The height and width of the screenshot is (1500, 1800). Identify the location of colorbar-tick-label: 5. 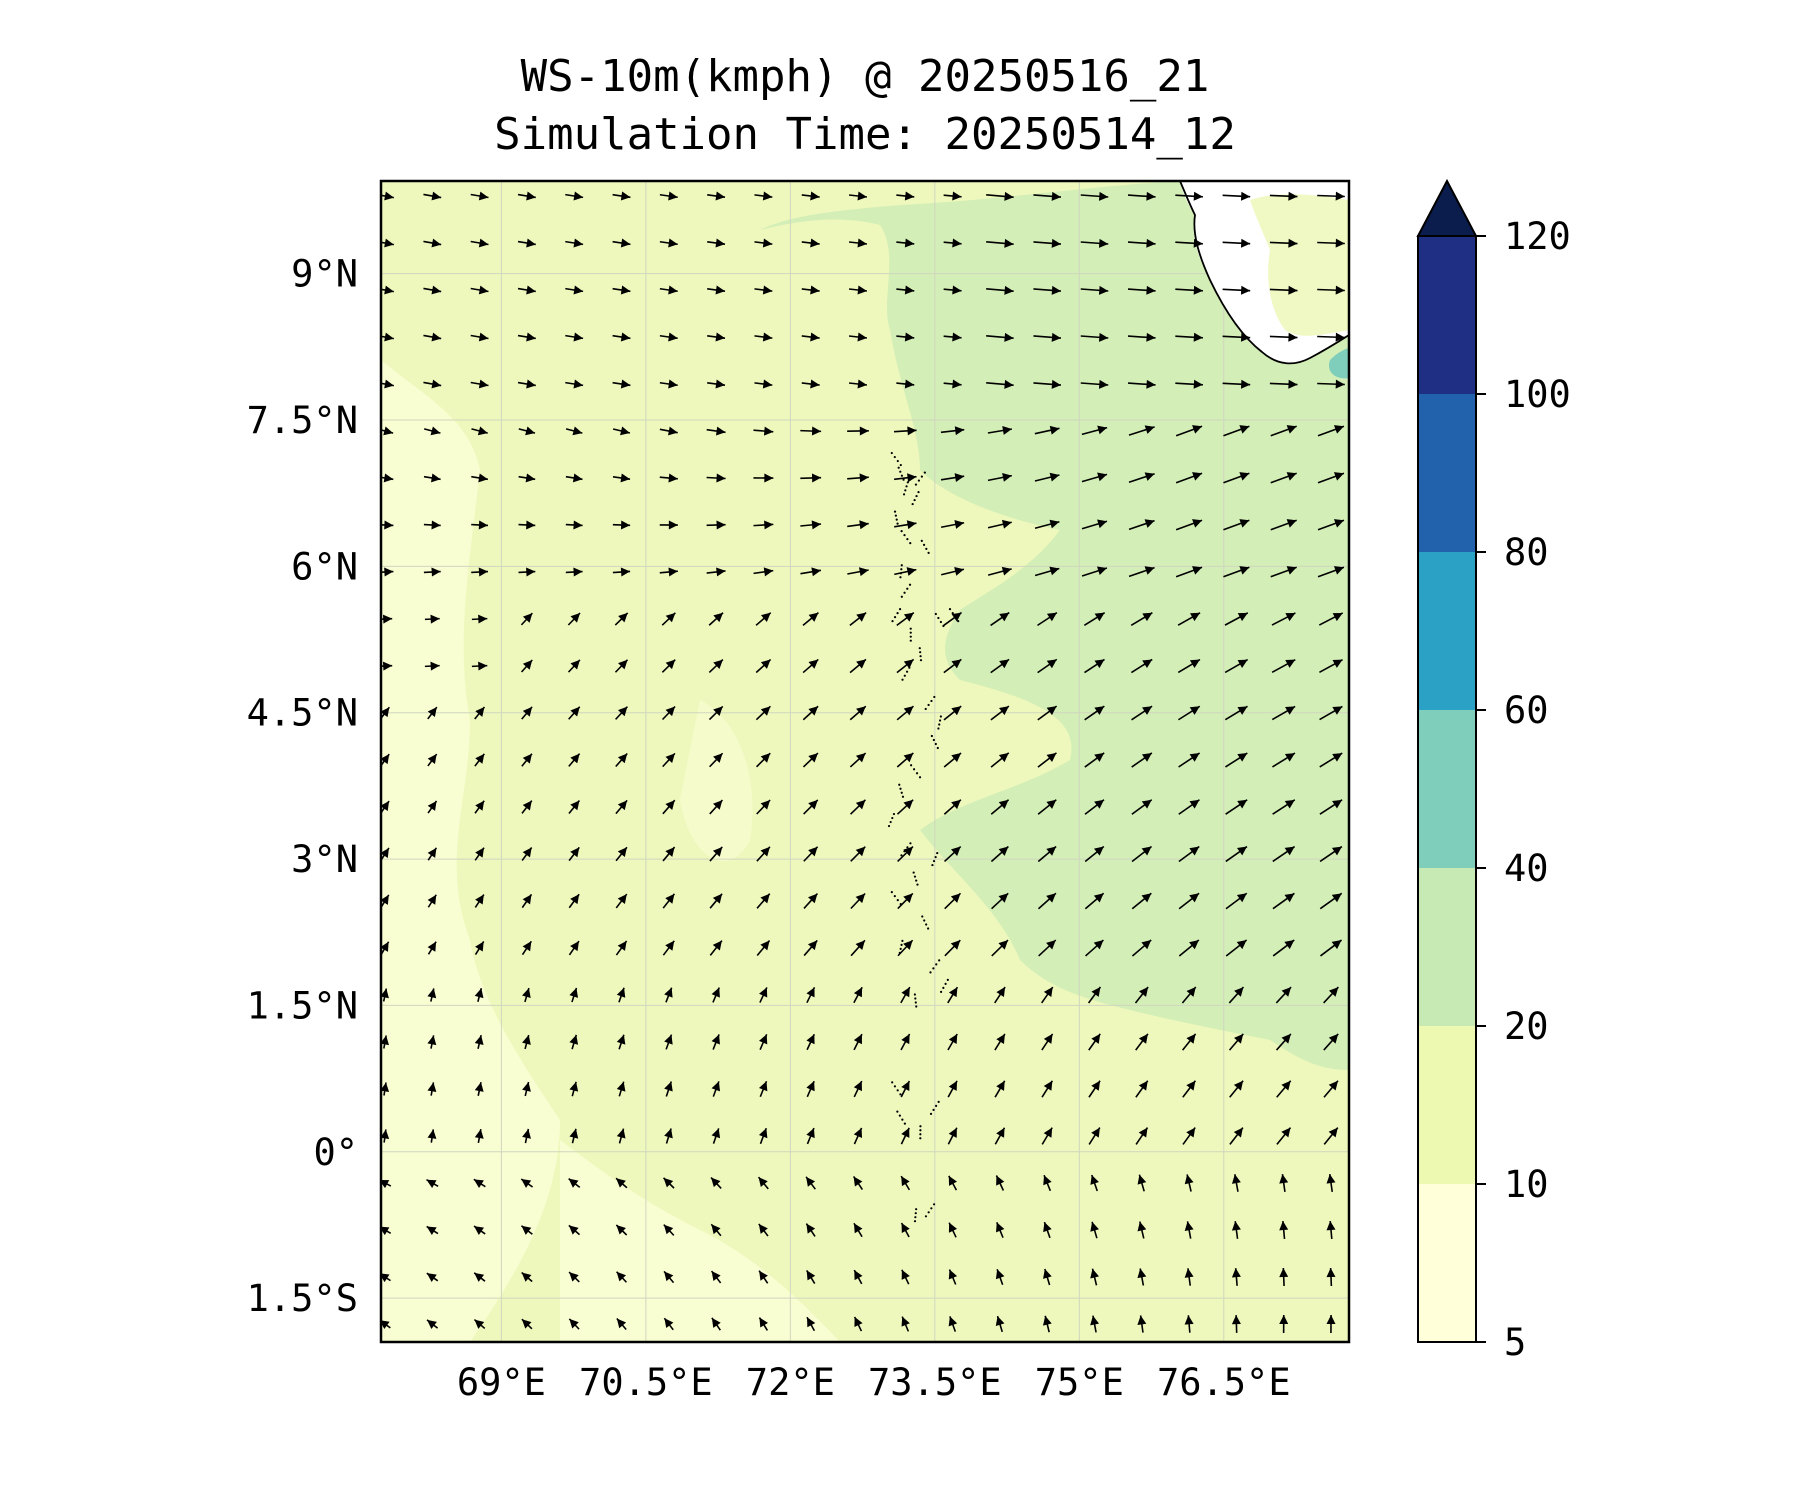
(1515, 1342).